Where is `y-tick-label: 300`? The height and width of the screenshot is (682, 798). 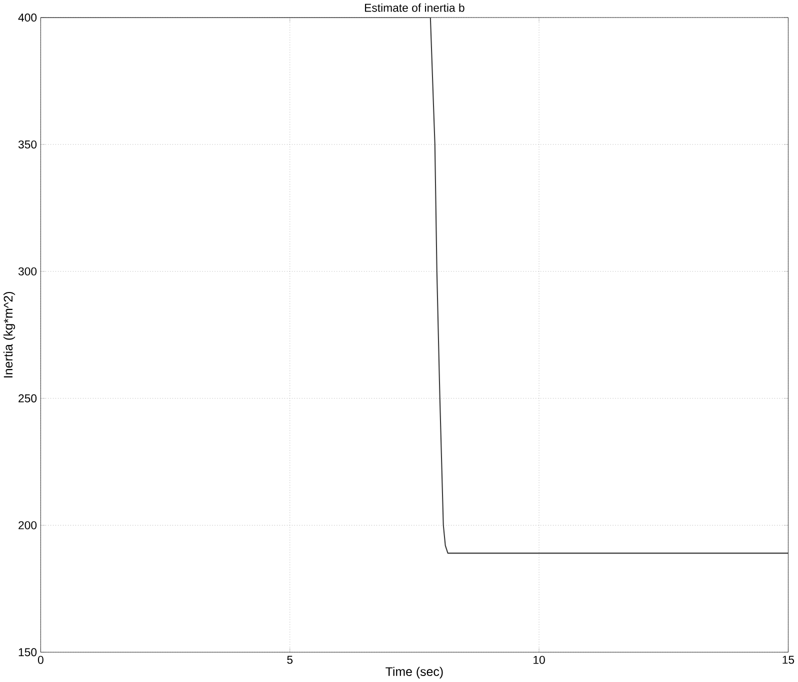 y-tick-label: 300 is located at coordinates (27, 271).